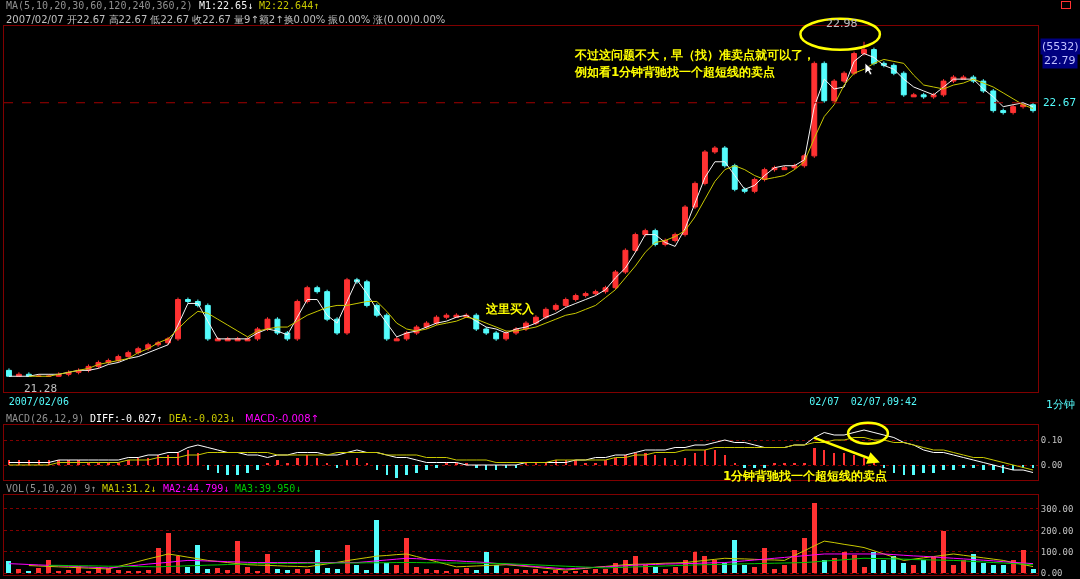 The height and width of the screenshot is (579, 1080). I want to click on x-tick-label: 02/07, so click(824, 401).